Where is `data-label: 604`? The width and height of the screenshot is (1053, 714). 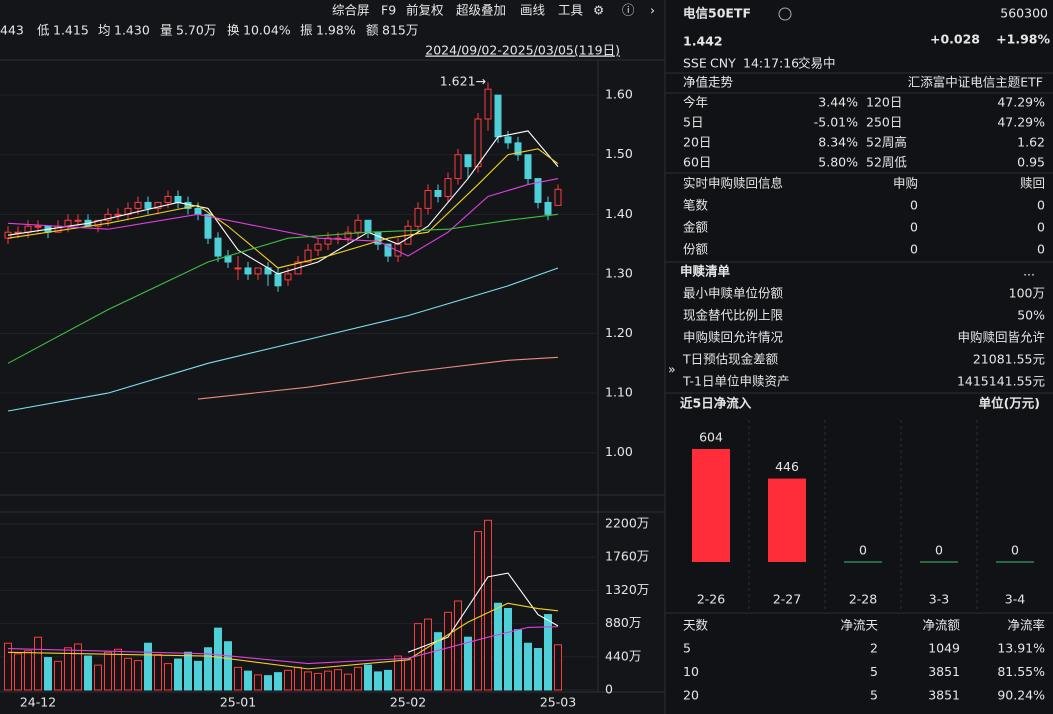
data-label: 604 is located at coordinates (711, 437).